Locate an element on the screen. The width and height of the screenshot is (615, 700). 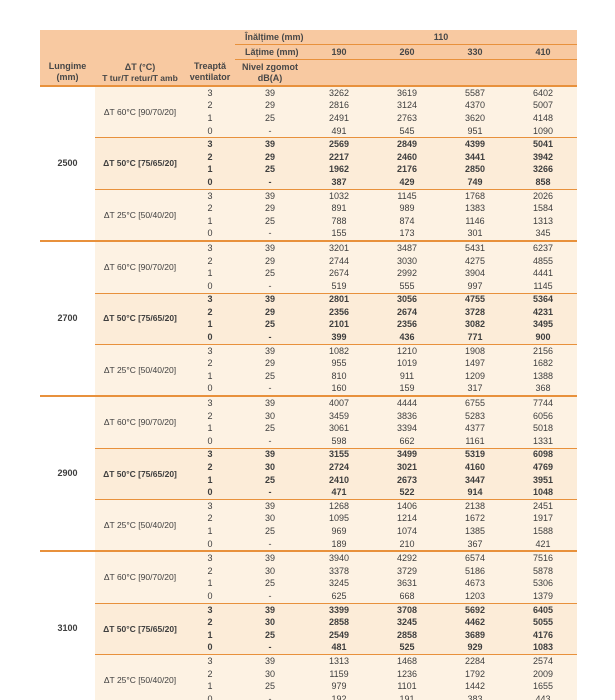
output-value-cell: 5283 is located at coordinates (475, 416).